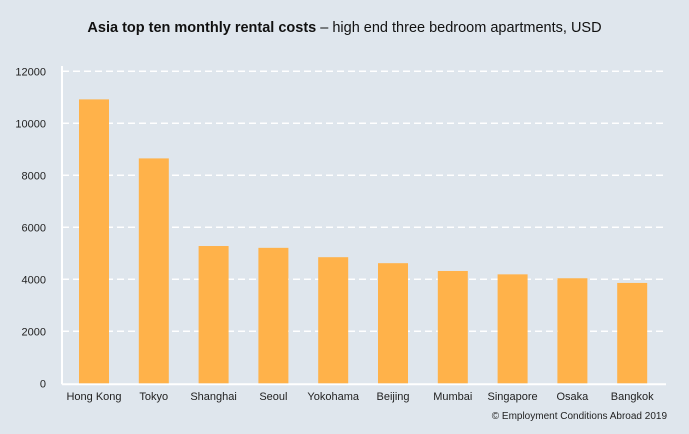  I want to click on bar-yokohama, so click(333, 320).